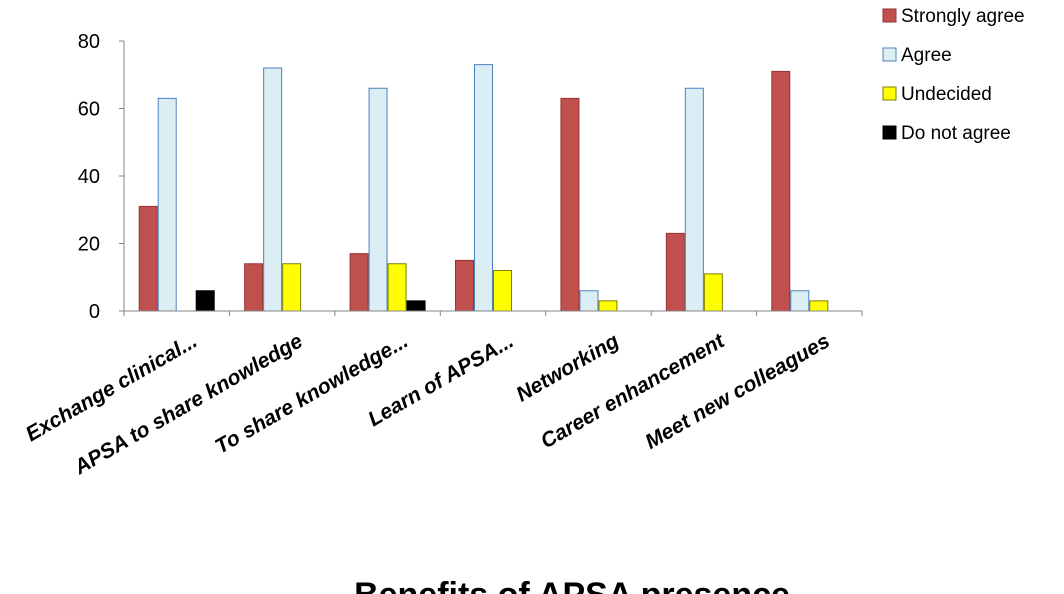 The width and height of the screenshot is (1064, 594). What do you see at coordinates (572, 585) in the screenshot?
I see `x-axis-title: Benefits of APSA presence` at bounding box center [572, 585].